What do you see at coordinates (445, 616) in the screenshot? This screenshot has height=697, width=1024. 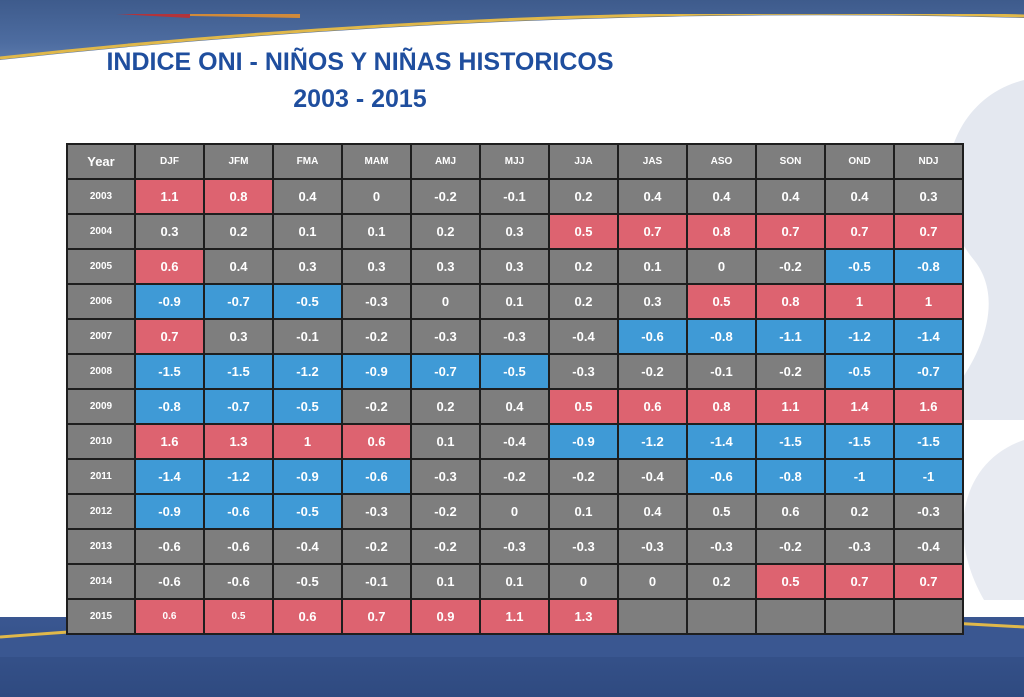 I see `oni-value-cell: 0.9` at bounding box center [445, 616].